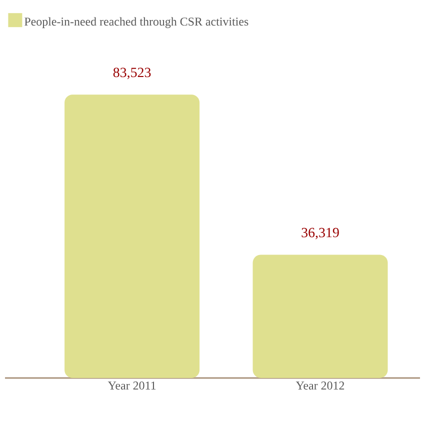  I want to click on data-label: 83,523, so click(132, 74).